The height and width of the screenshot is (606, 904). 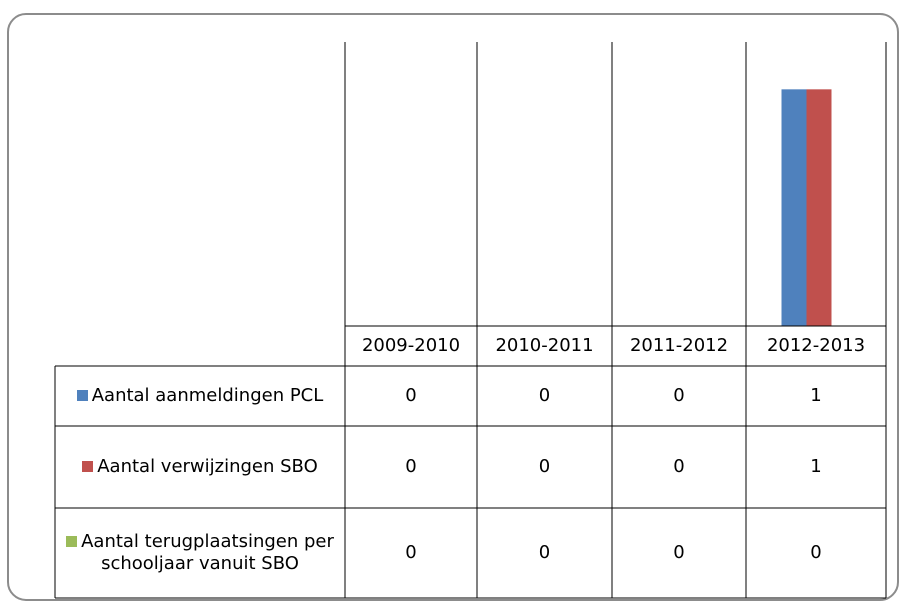 I want to click on legend-text: Aantal verwijzingen SBO, so click(x=200, y=467).